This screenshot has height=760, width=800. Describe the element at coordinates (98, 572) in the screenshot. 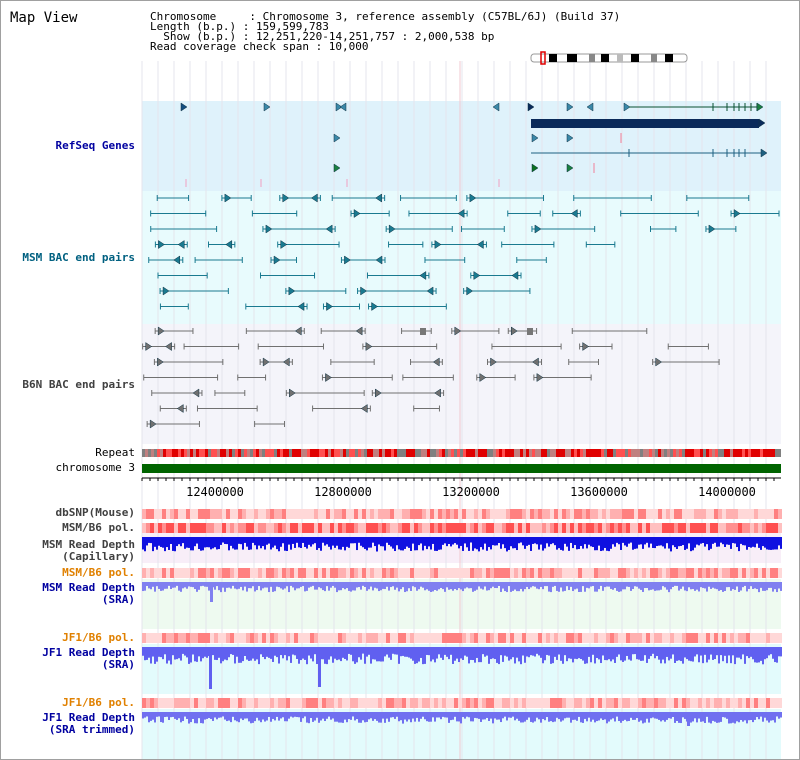

I see `track-label-msm-b6-pol-2: MSM/B6 pol.` at that location.